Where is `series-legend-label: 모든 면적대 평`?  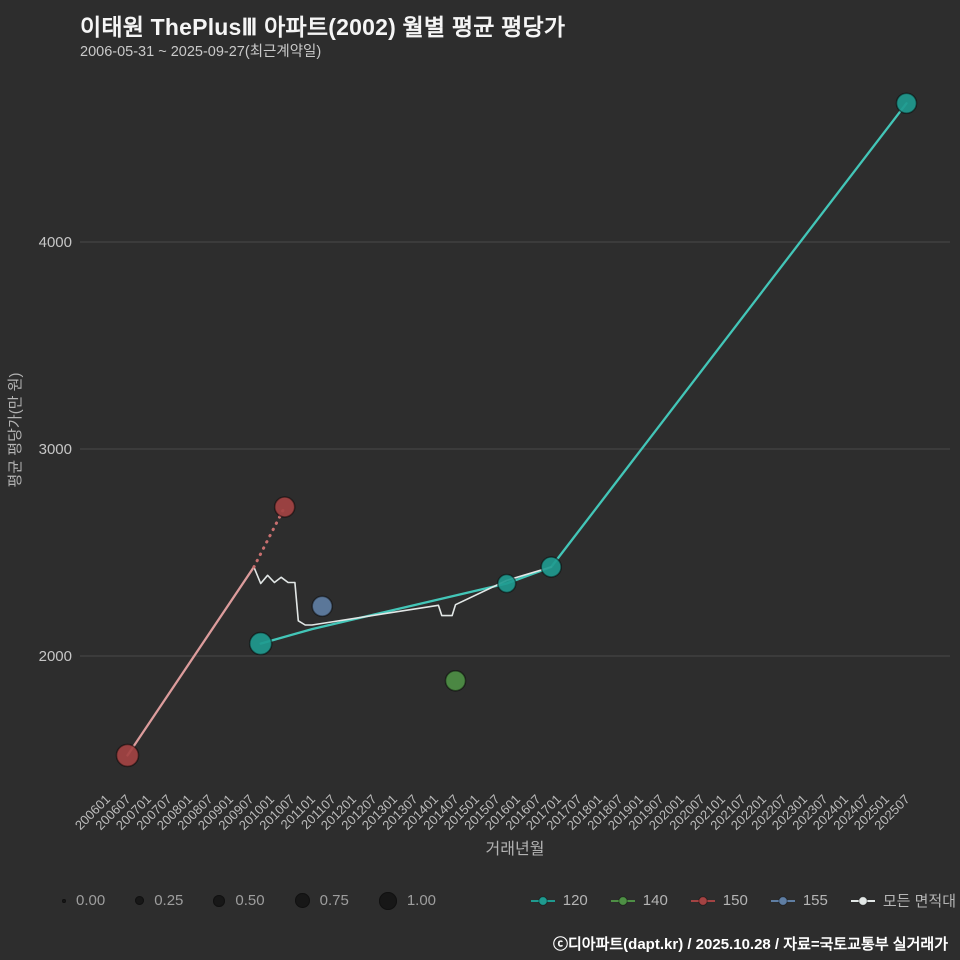 series-legend-label: 모든 면적대 평 is located at coordinates (921, 901).